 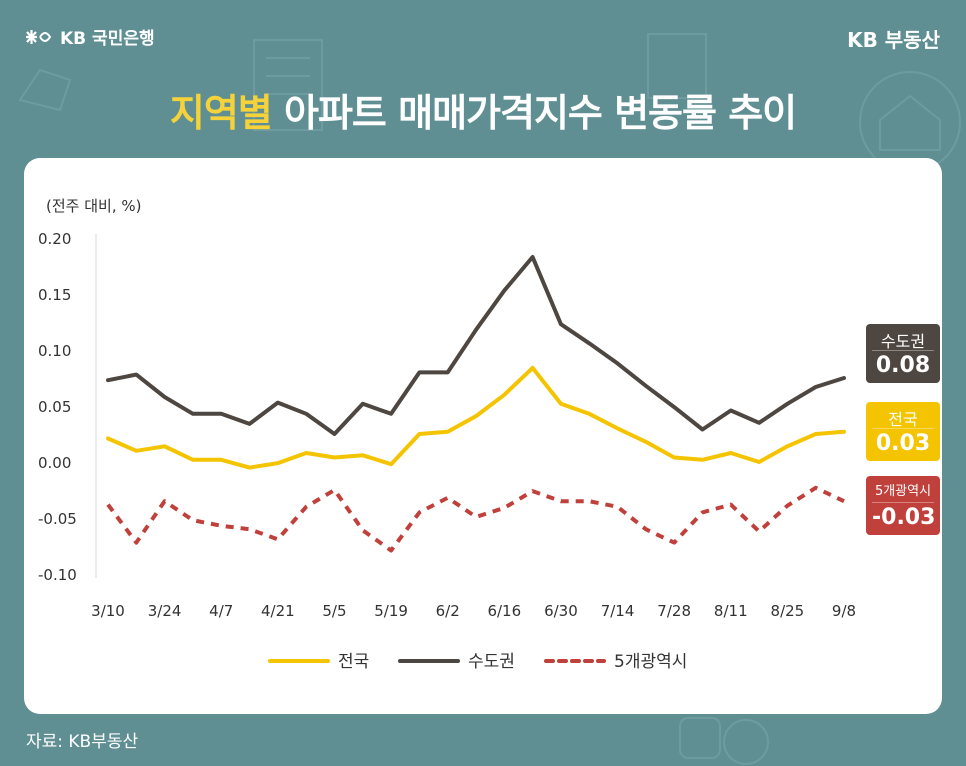 I want to click on x-tick-label: 8/11, so click(x=731, y=611).